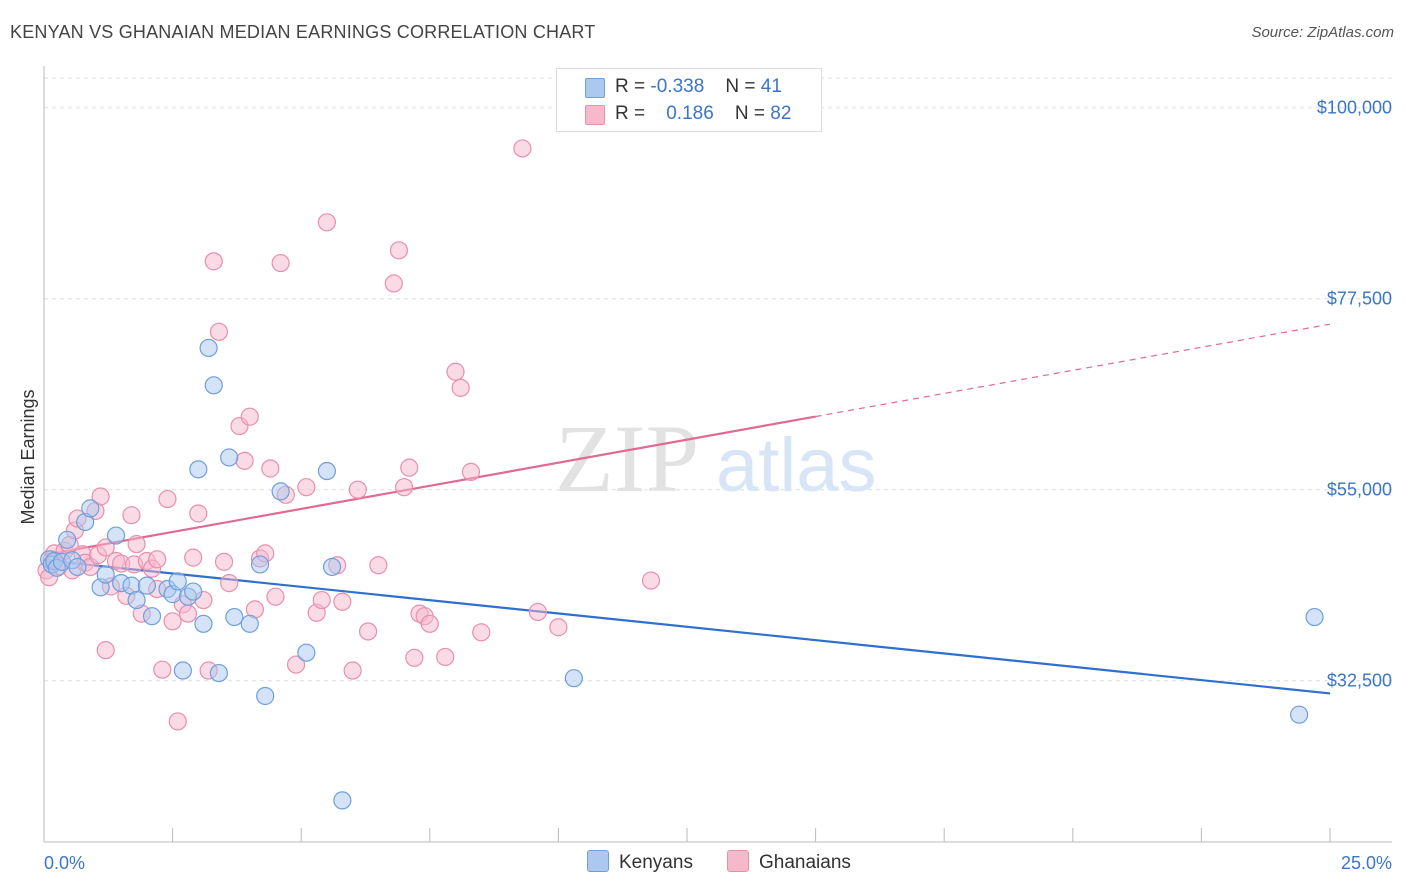 The width and height of the screenshot is (1406, 892). Describe the element at coordinates (805, 863) in the screenshot. I see `ghanaians-legend-label: Ghanaians` at that location.